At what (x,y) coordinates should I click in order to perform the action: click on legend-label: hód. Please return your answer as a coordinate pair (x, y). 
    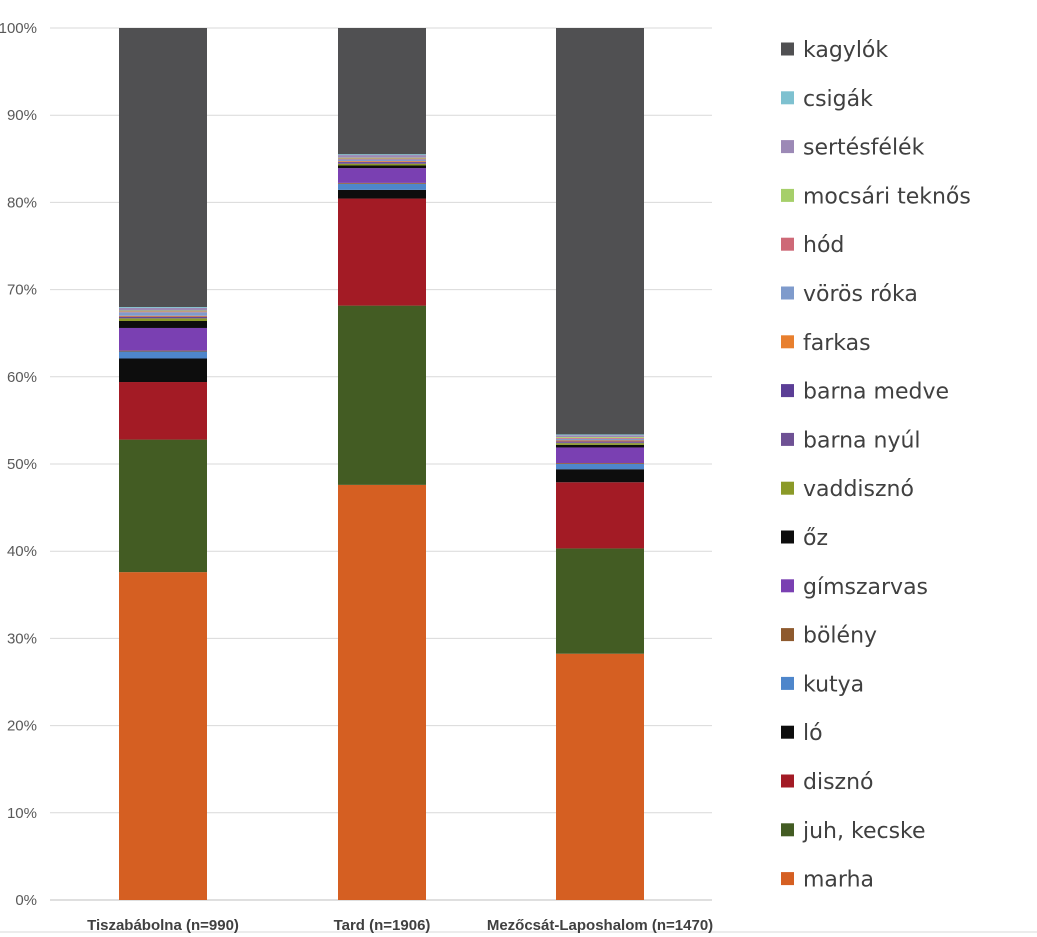
    Looking at the image, I should click on (823, 245).